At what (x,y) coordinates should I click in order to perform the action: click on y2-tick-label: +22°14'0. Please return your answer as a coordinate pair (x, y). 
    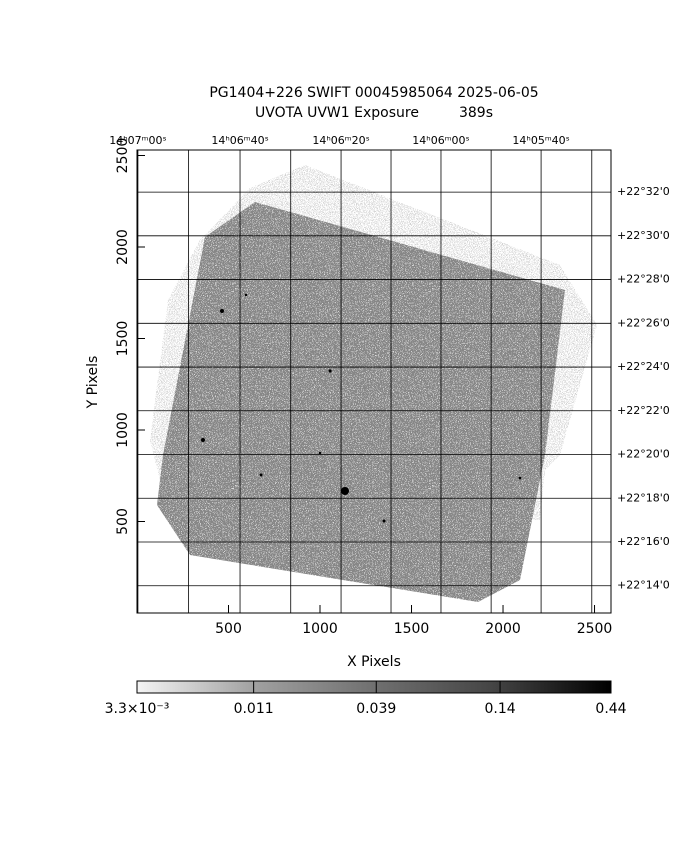
    Looking at the image, I should click on (643, 585).